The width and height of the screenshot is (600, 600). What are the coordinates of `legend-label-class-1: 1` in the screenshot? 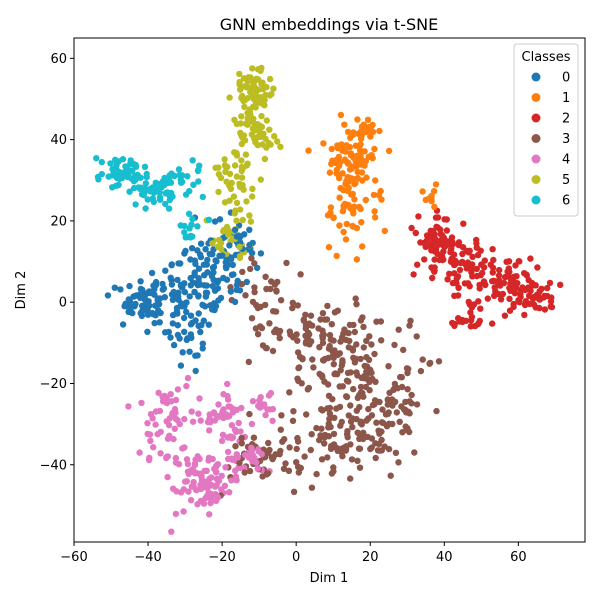 It's located at (566, 98).